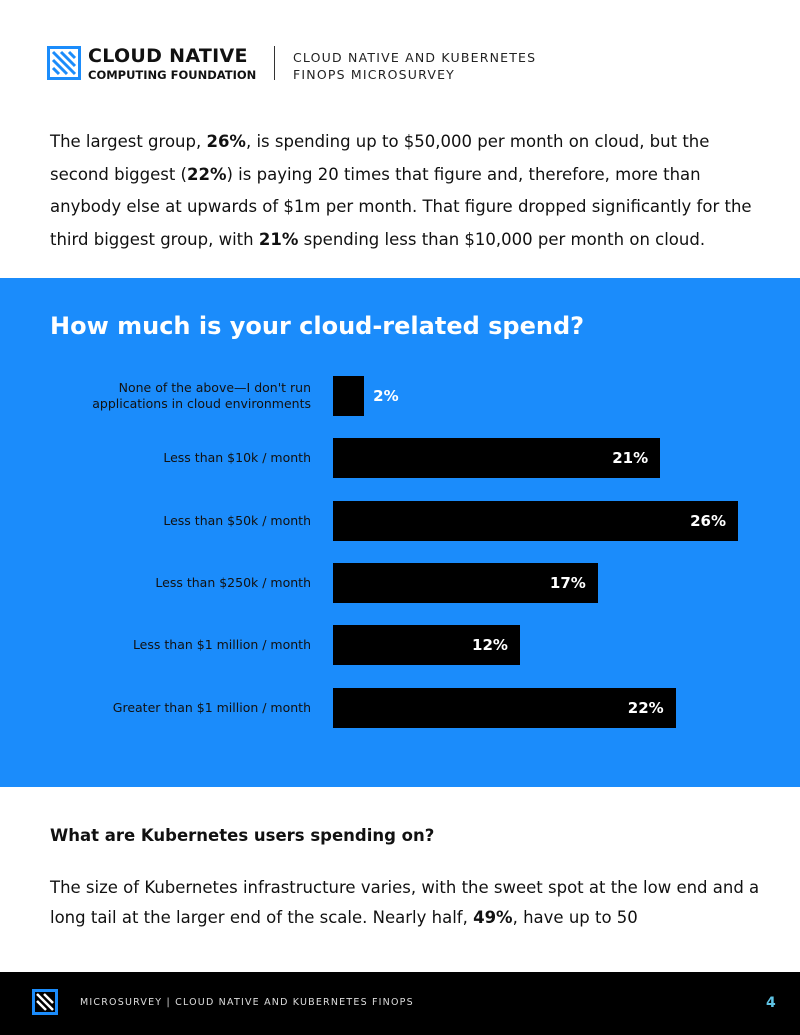  Describe the element at coordinates (172, 75) in the screenshot. I see `org-name: COMPUTING FOUNDATION` at that location.